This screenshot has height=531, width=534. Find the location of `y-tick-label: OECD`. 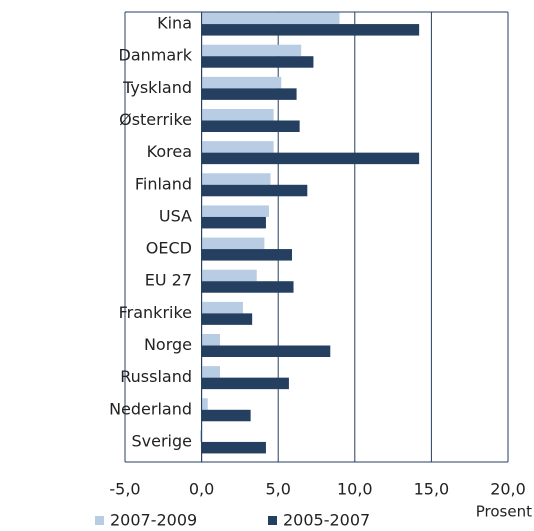

y-tick-label: OECD is located at coordinates (169, 248).